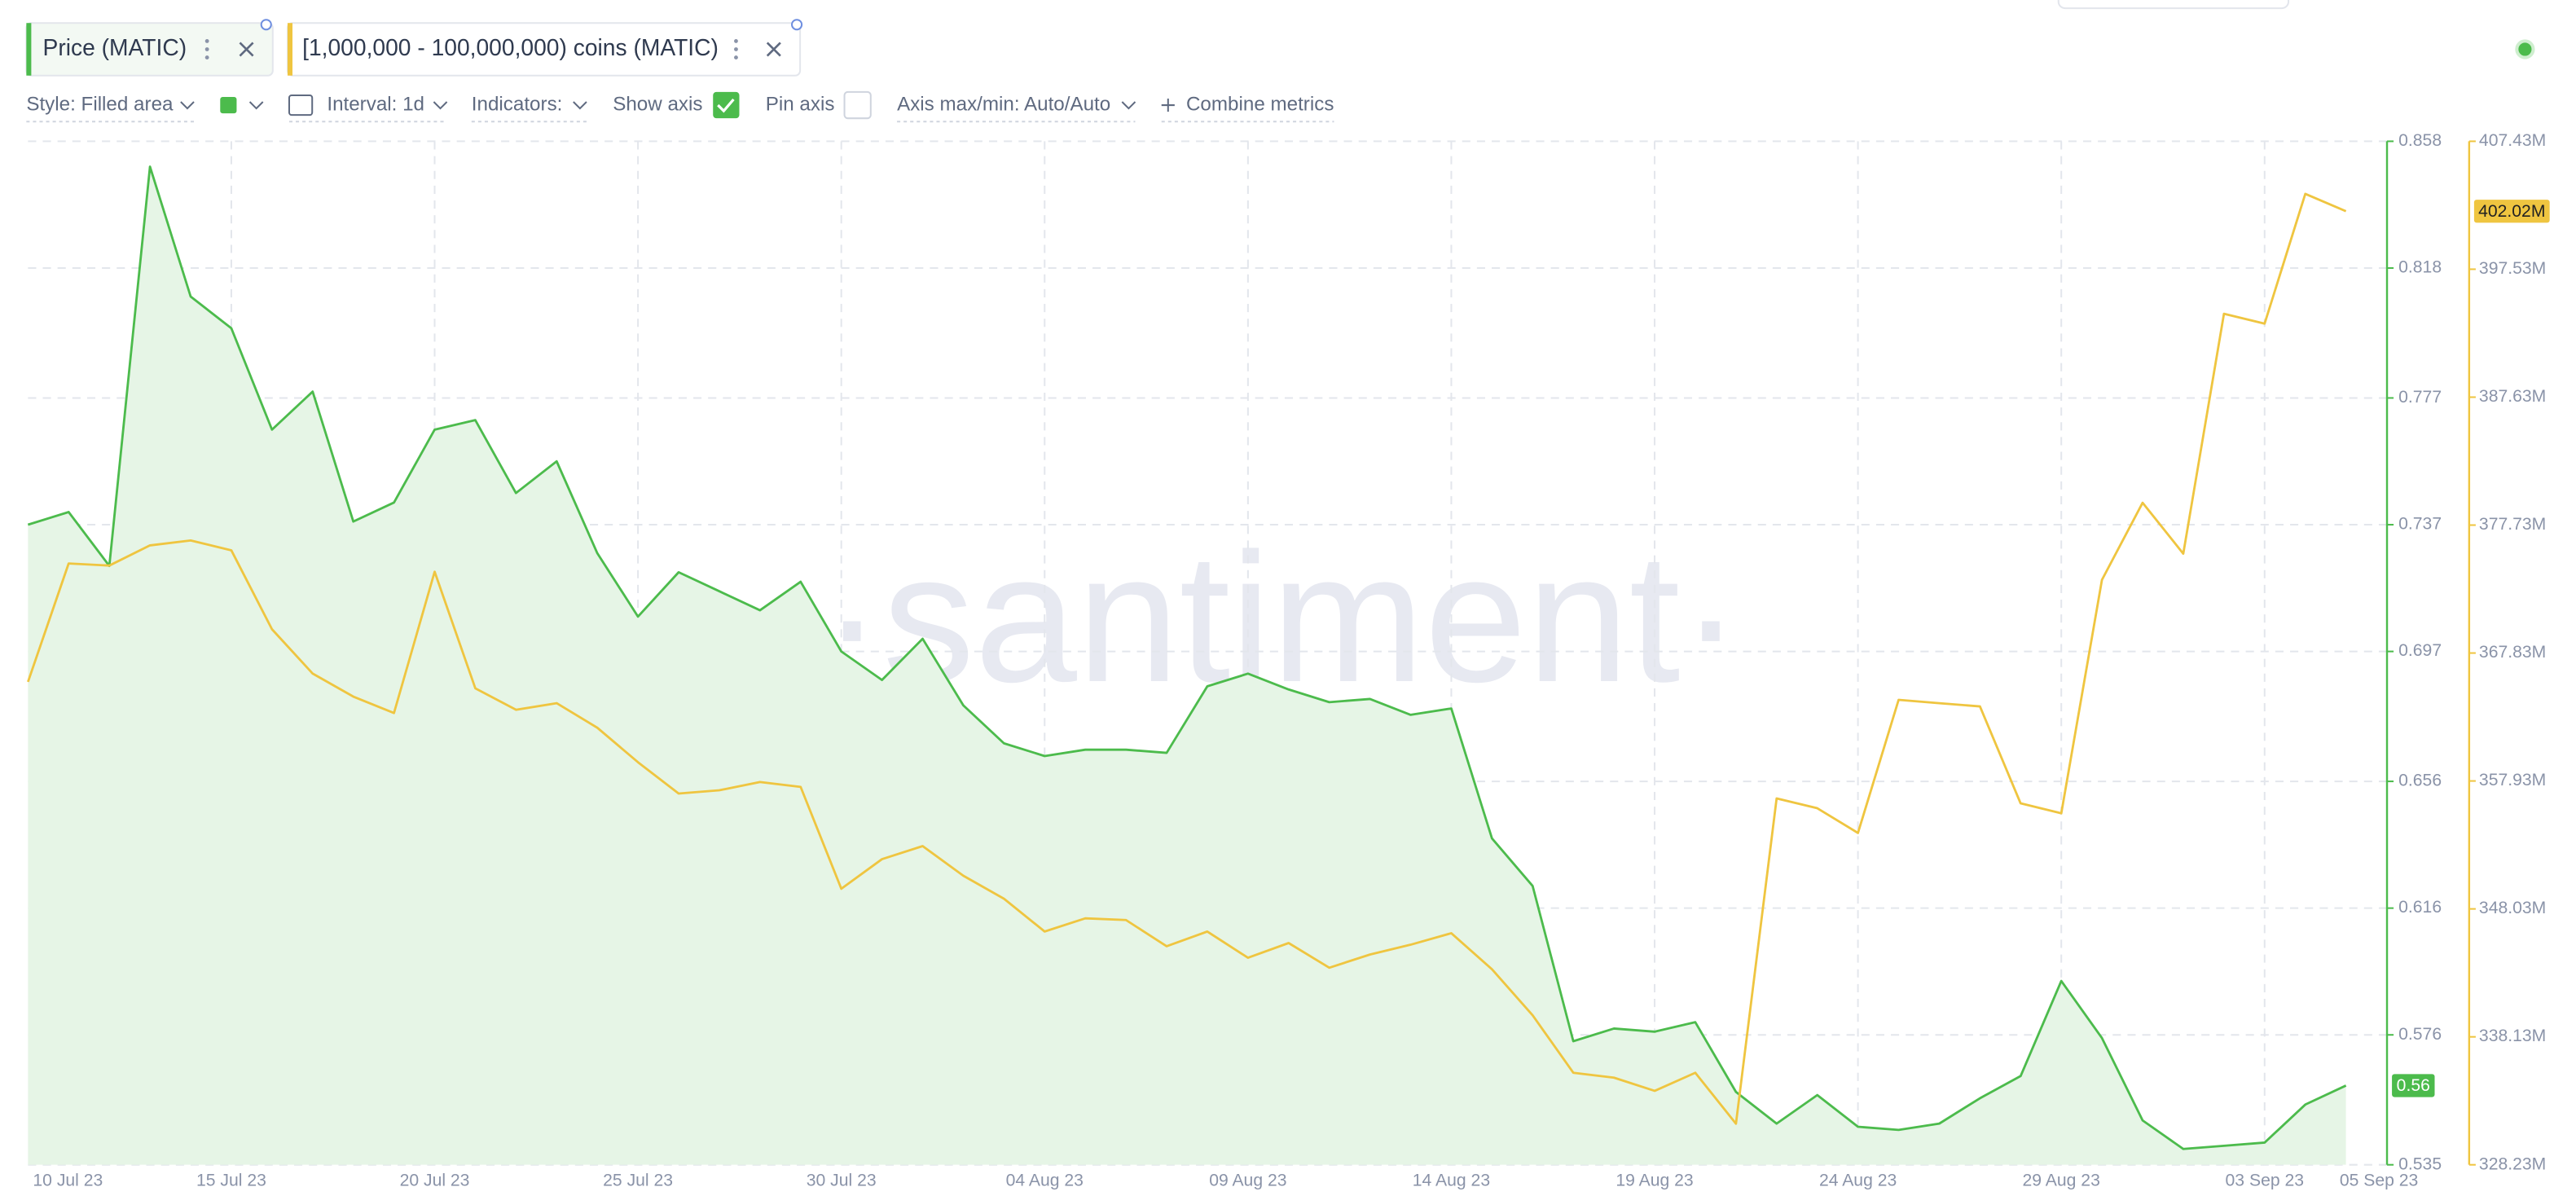 The height and width of the screenshot is (1196, 2576). I want to click on x-tick-label: 09 Aug 23, so click(1247, 1180).